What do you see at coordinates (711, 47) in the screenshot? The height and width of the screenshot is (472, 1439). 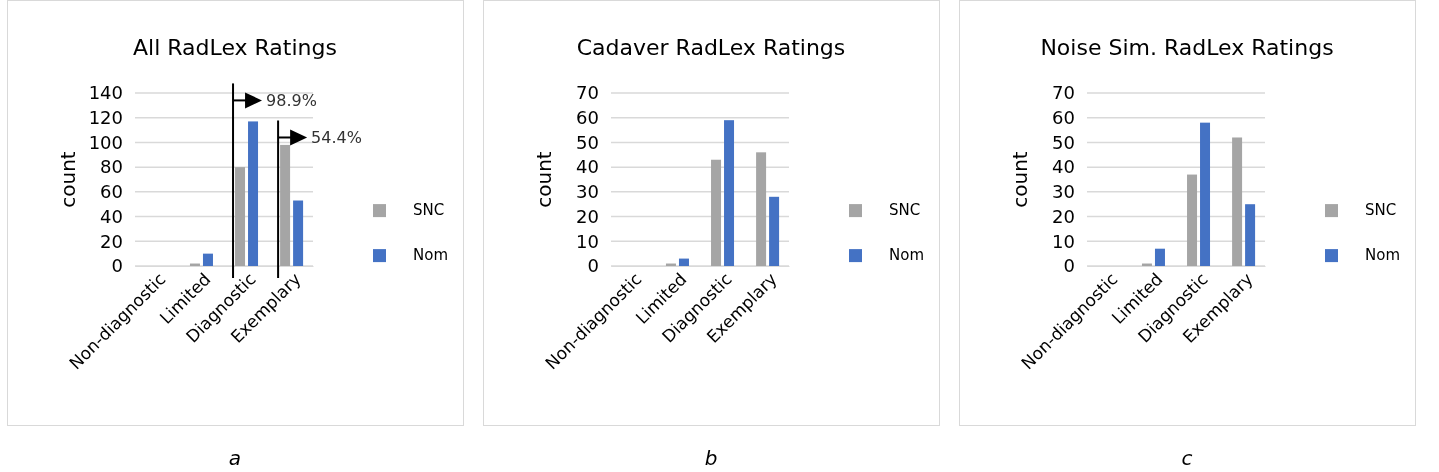 I see `chart-title: Cadaver RadLex Ratings` at bounding box center [711, 47].